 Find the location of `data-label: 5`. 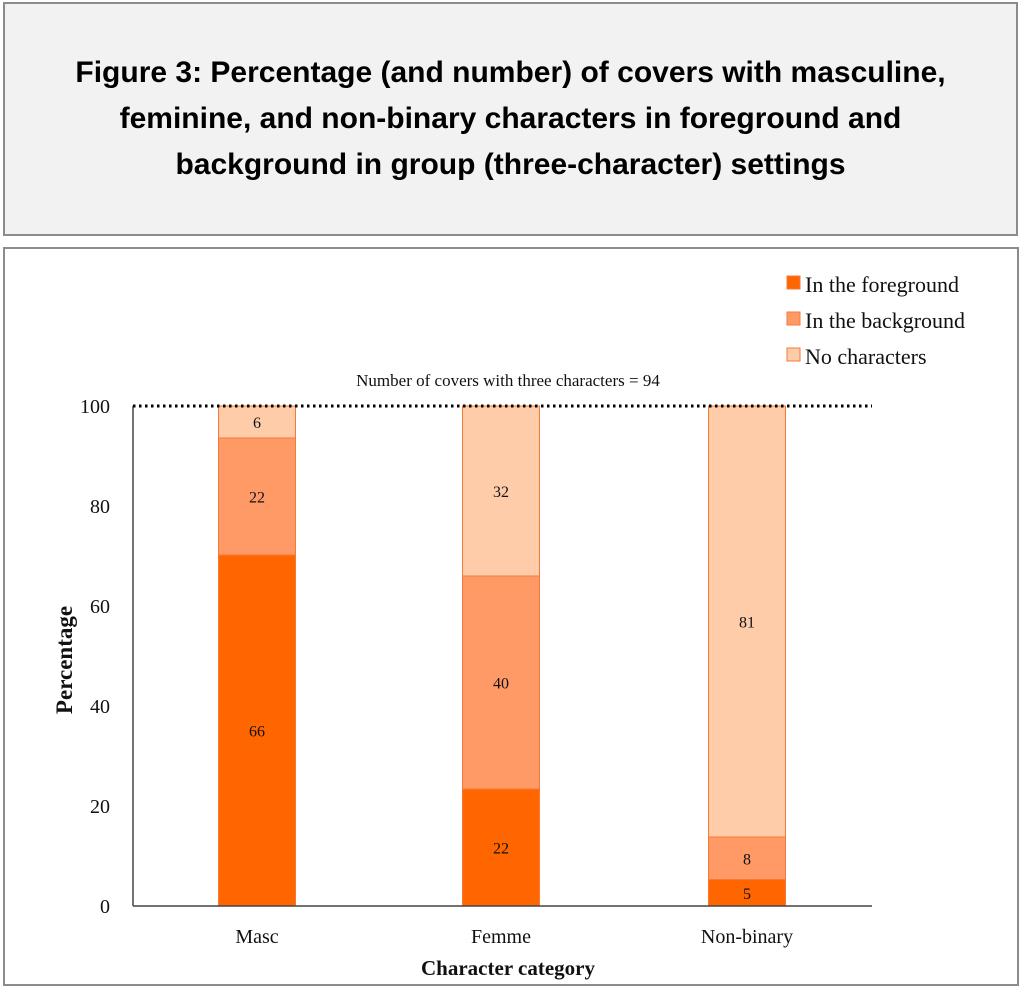

data-label: 5 is located at coordinates (747, 894).